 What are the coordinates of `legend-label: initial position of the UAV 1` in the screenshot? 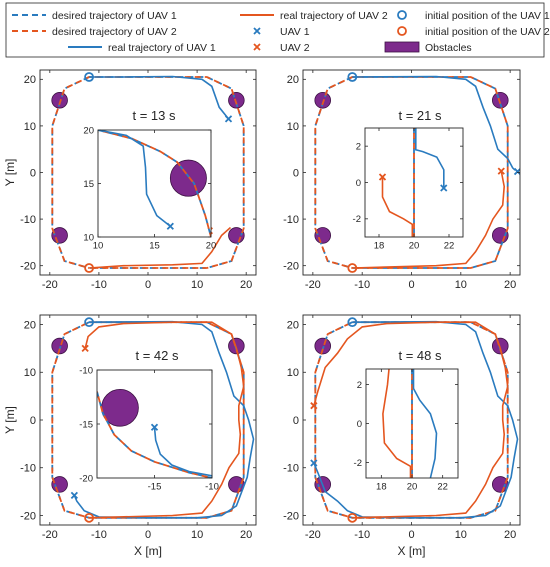 It's located at (487, 16).